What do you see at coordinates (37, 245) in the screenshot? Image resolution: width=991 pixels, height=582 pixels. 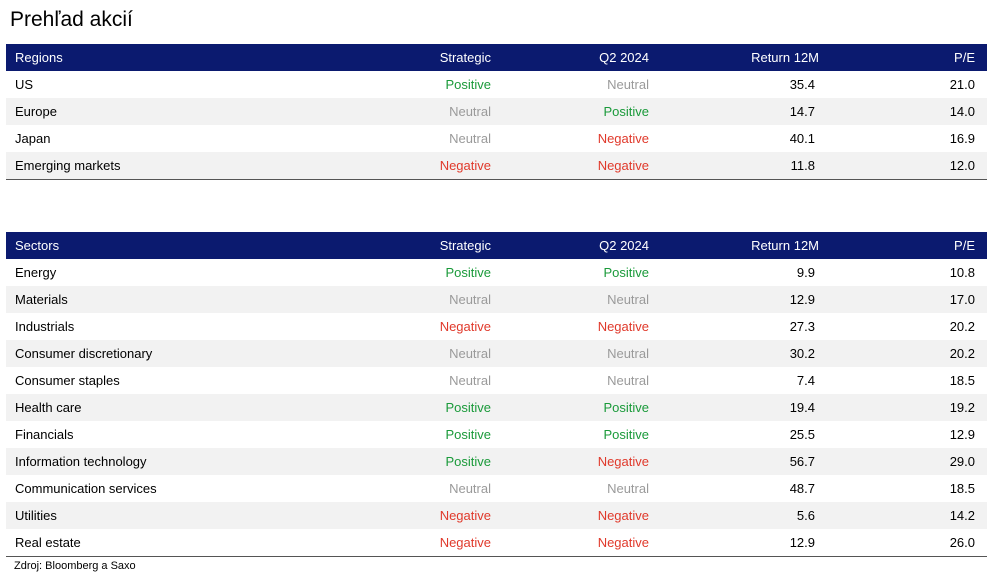 I see `column-header-sectors: Sectors` at bounding box center [37, 245].